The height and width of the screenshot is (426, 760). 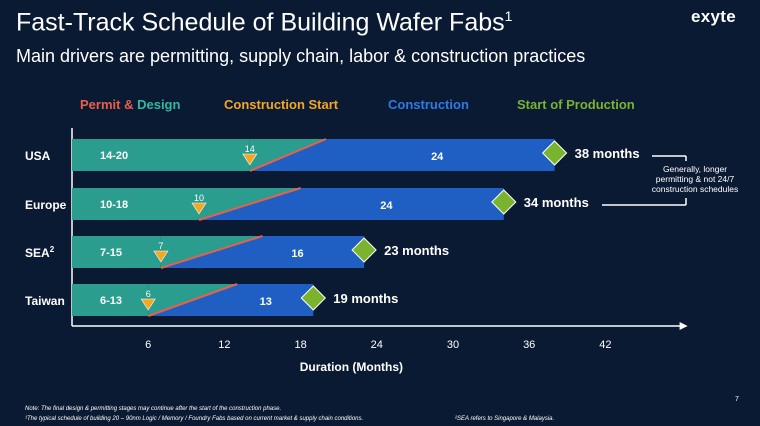 I want to click on x-tick-label: 12, so click(x=224, y=345).